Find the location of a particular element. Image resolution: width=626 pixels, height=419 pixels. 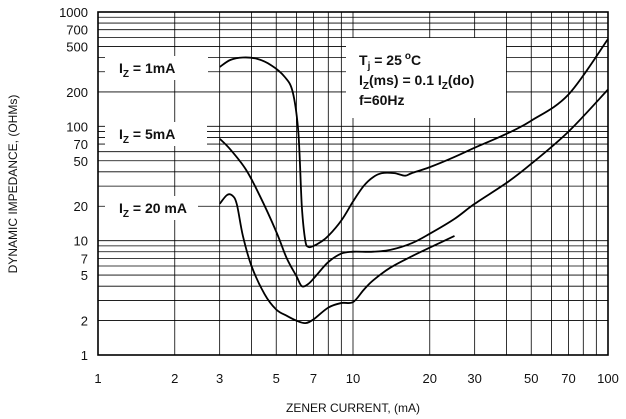

y-tick-label: 10 is located at coordinates (81, 241).